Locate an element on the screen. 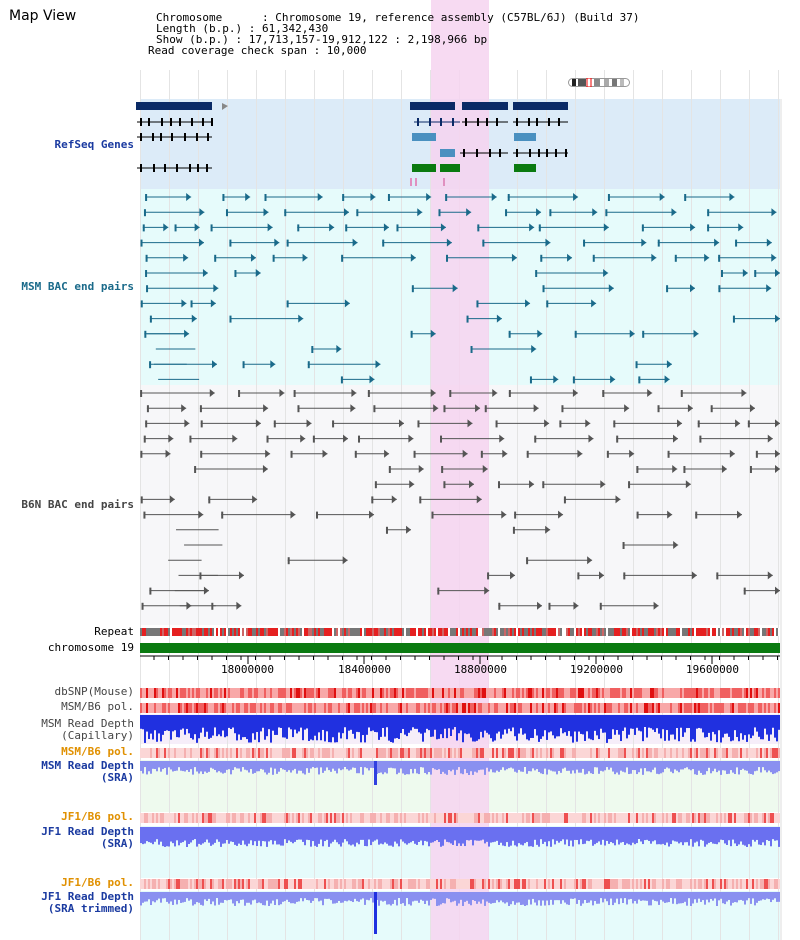  b6n-bac-end-pairs-label: B6N BAC end pairs is located at coordinates (77, 504).